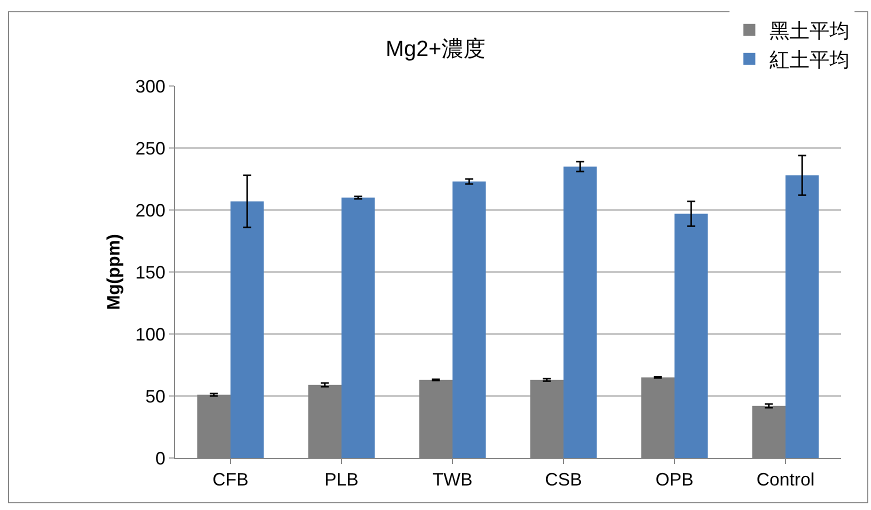  Describe the element at coordinates (150, 272) in the screenshot. I see `y-tick-label: 150` at that location.